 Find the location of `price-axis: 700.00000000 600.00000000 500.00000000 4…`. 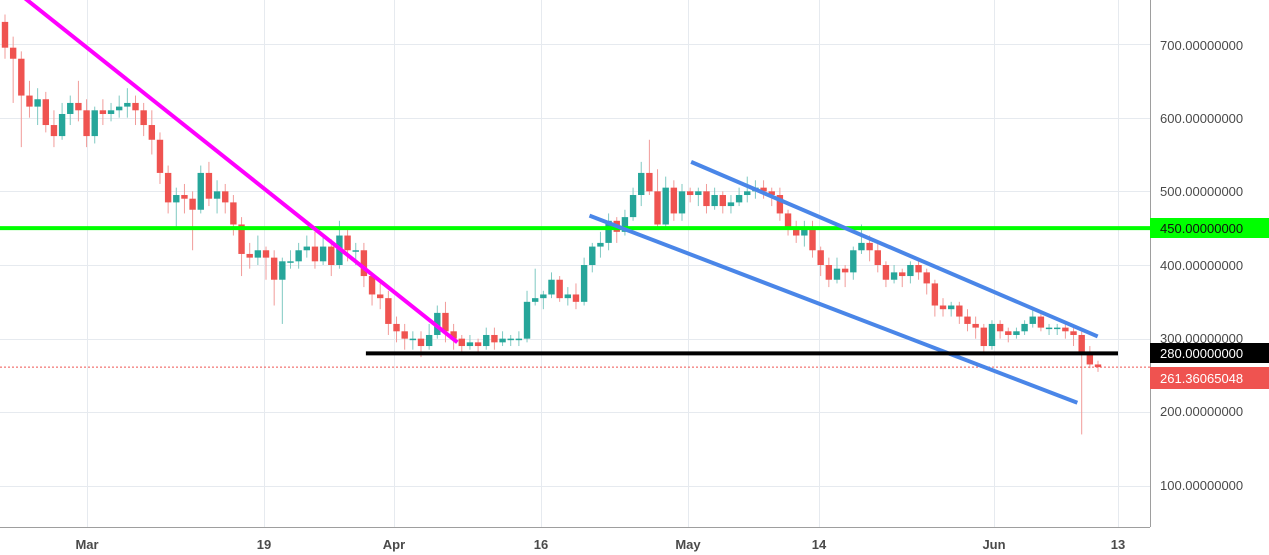

price-axis: 700.00000000 600.00000000 500.00000000 4… is located at coordinates (1201, 265).